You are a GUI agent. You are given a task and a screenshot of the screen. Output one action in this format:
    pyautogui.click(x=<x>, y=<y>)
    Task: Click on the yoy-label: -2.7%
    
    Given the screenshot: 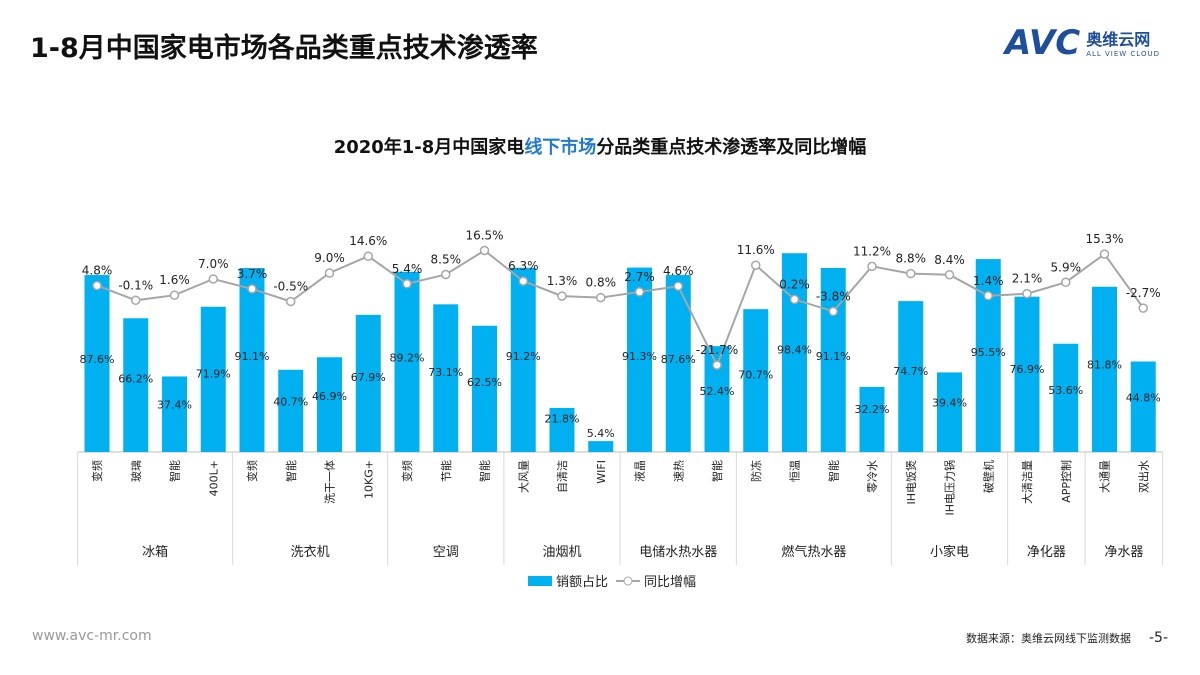 What is the action you would take?
    pyautogui.click(x=1143, y=293)
    